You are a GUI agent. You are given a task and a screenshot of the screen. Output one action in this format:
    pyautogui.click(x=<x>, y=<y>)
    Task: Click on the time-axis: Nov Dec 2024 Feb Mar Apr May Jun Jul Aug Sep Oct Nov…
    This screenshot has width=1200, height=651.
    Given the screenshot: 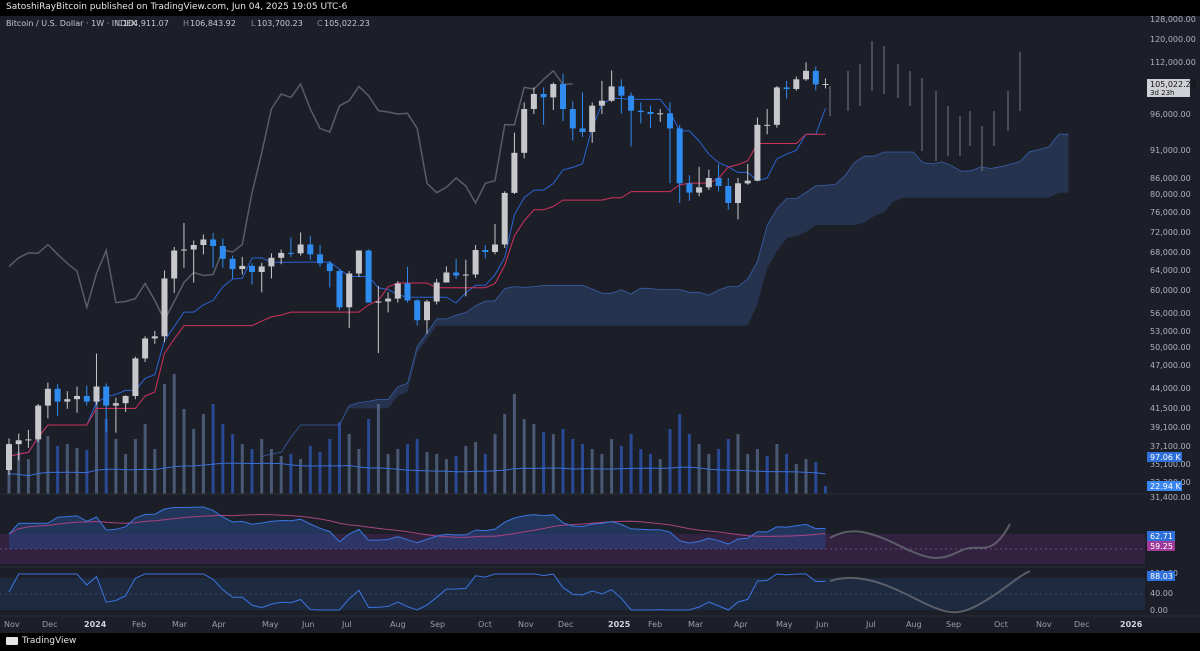 What is the action you would take?
    pyautogui.click(x=573, y=624)
    